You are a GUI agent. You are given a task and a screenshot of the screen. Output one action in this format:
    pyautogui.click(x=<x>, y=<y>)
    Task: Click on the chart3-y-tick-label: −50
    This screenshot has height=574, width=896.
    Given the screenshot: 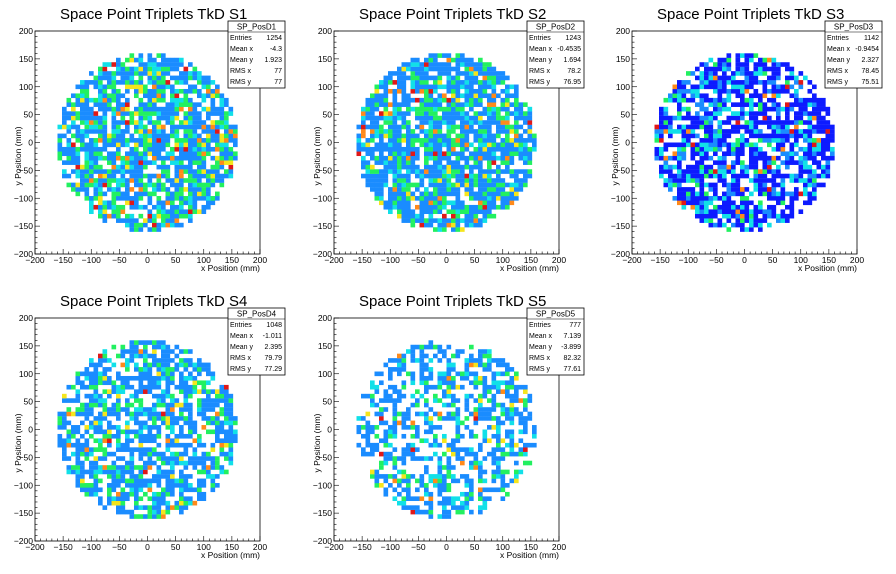 What is the action you would take?
    pyautogui.click(x=623, y=170)
    